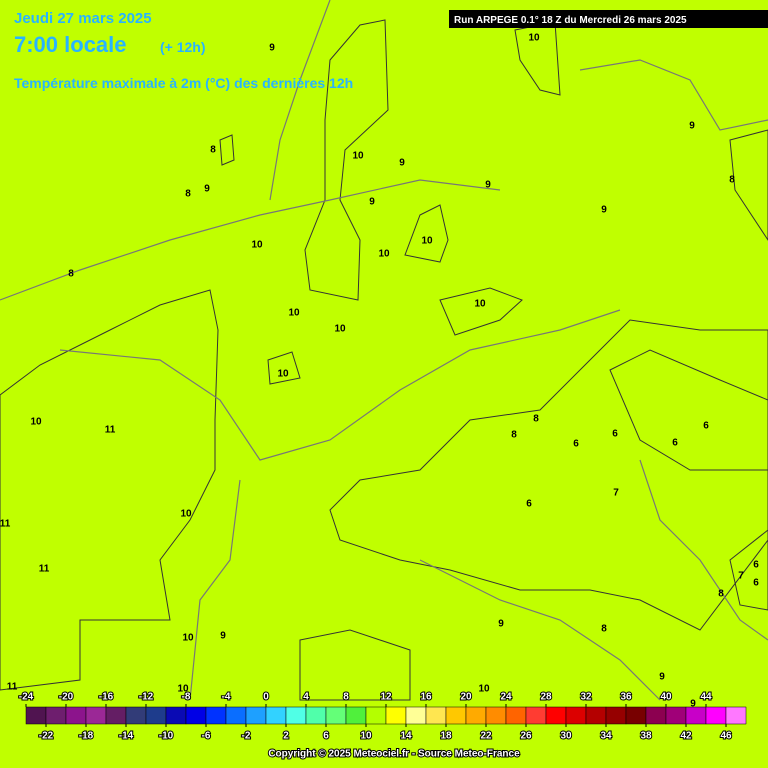  Describe the element at coordinates (366, 736) in the screenshot. I see `colorbar-label: 10` at that location.